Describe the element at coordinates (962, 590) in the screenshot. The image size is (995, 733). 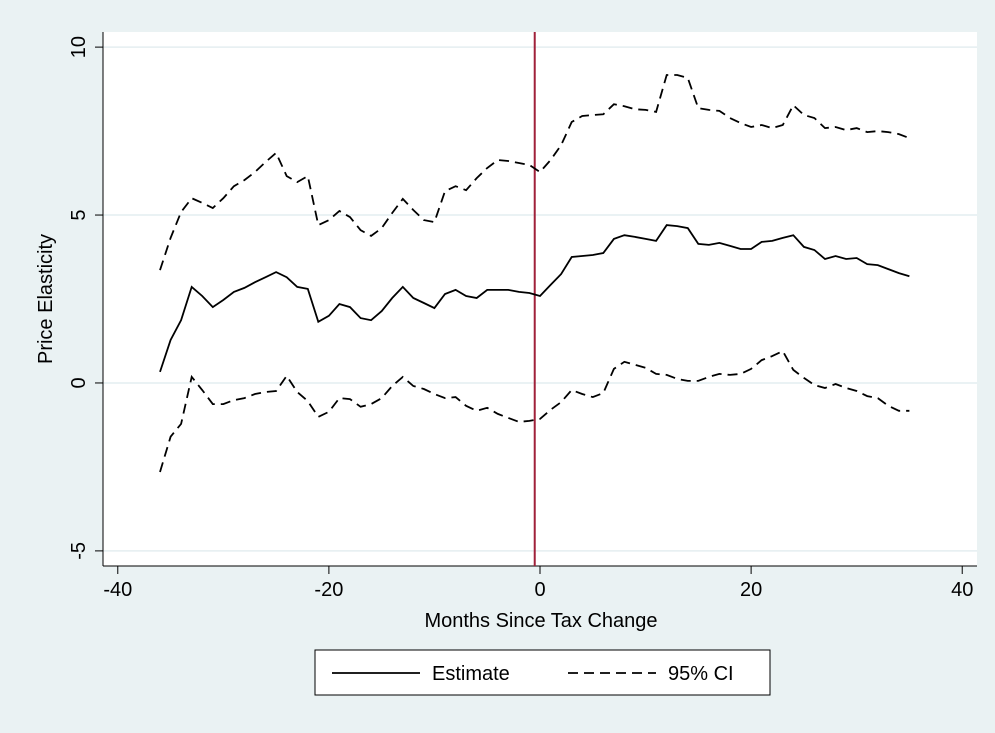
I see `x-tick-label: 40` at that location.